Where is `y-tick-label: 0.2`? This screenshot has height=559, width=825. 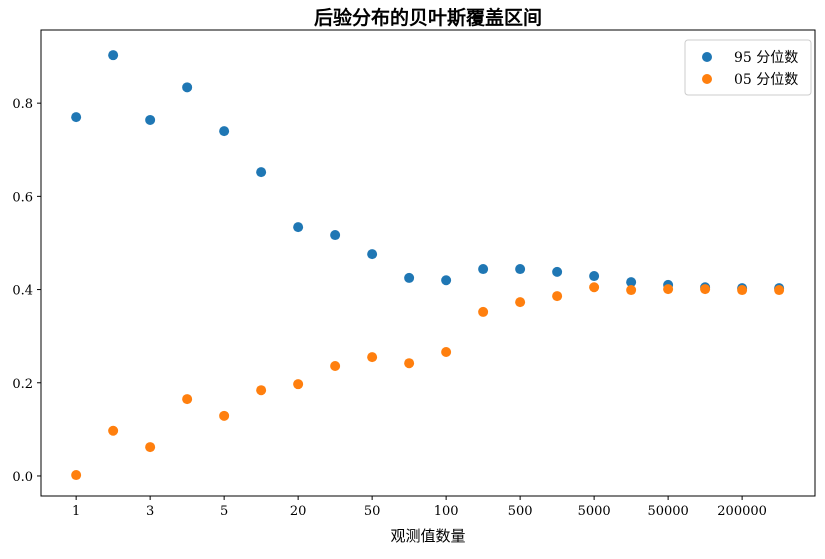
y-tick-label: 0.2 is located at coordinates (22, 384).